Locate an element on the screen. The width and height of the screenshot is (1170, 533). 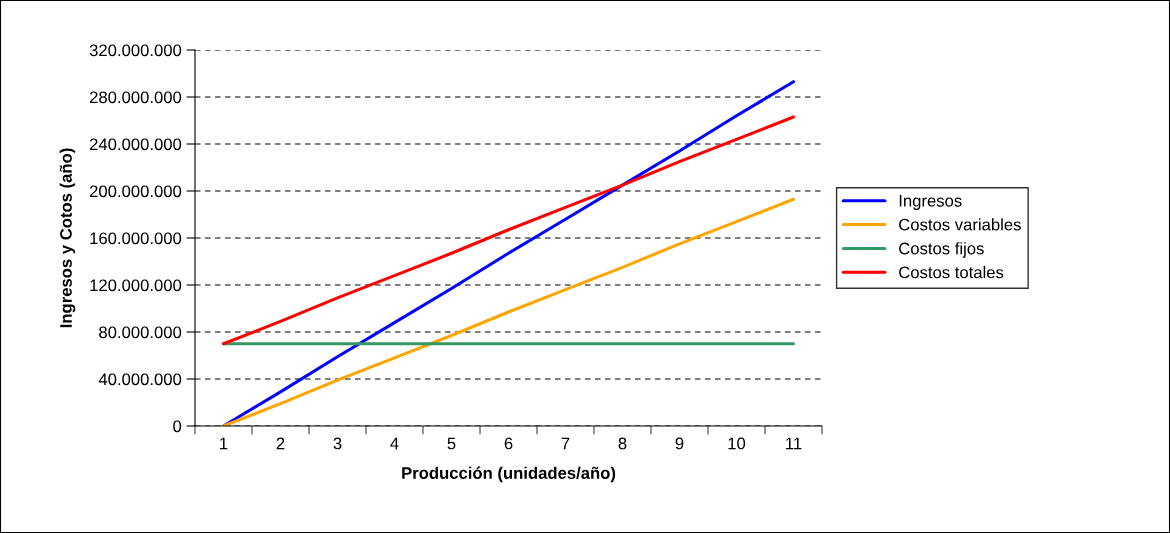
y-tick-label: 200.000.000 is located at coordinates (135, 191).